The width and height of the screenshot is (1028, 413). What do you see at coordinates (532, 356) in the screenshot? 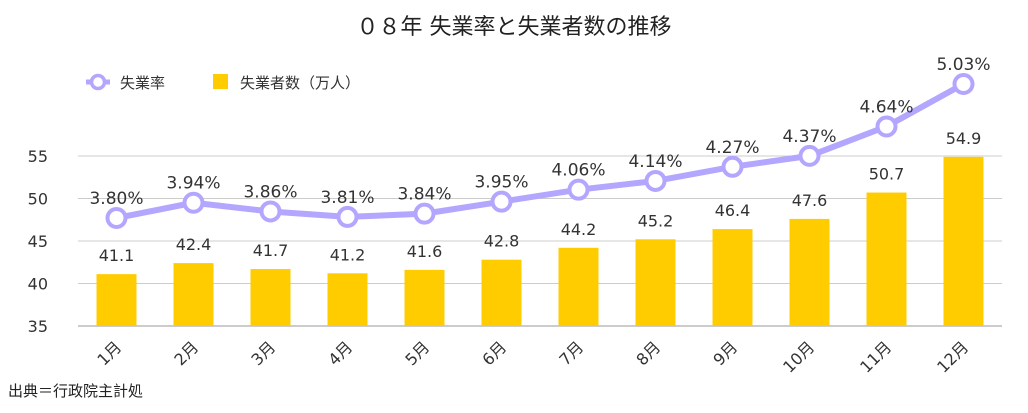
I see `x-axis: 1月 2月 3月 4月 5月 6月 7月 8月 9月 10月 11月 12月` at bounding box center [532, 356].